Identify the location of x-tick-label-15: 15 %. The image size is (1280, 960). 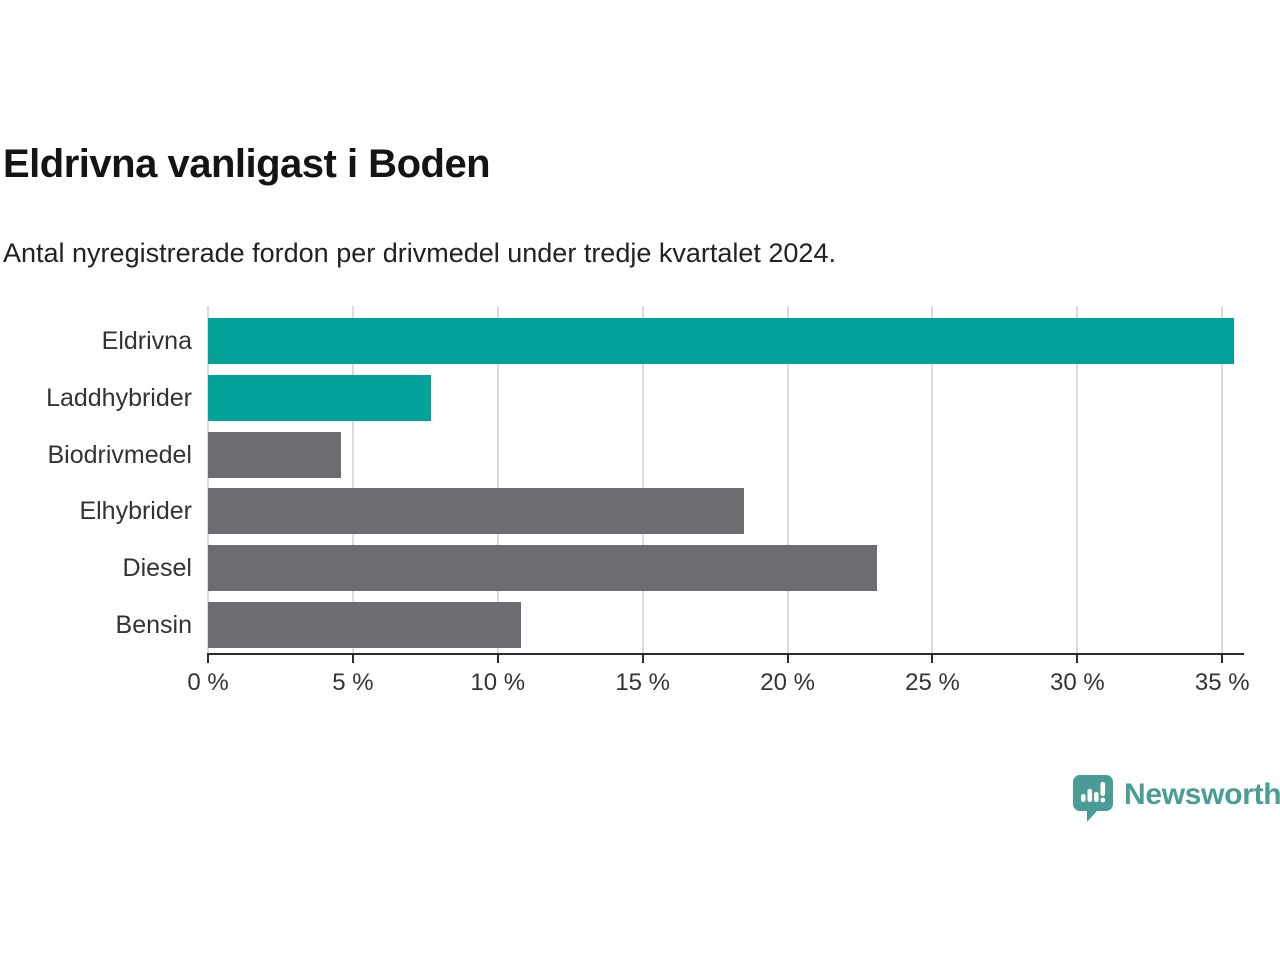
(643, 682).